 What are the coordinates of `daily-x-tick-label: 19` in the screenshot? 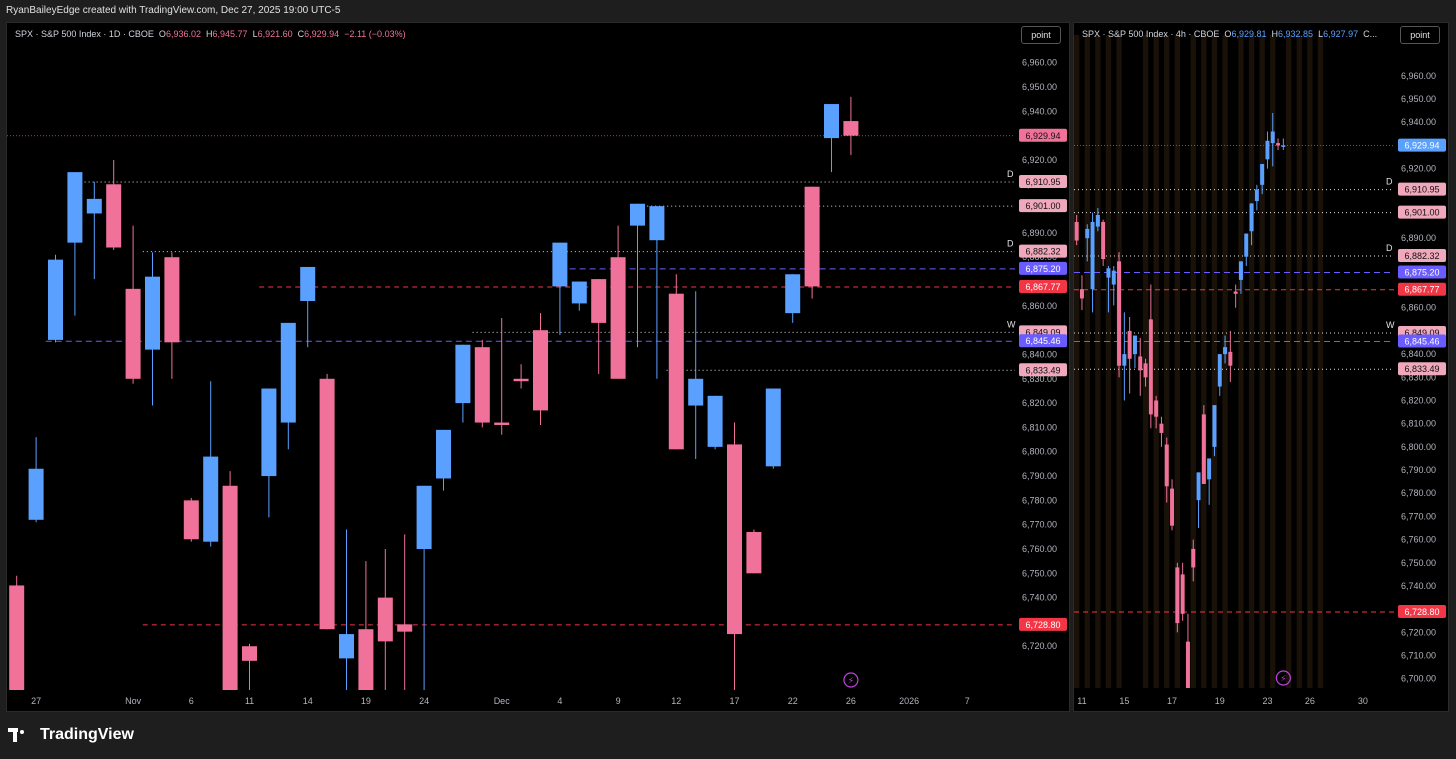 It's located at (366, 701).